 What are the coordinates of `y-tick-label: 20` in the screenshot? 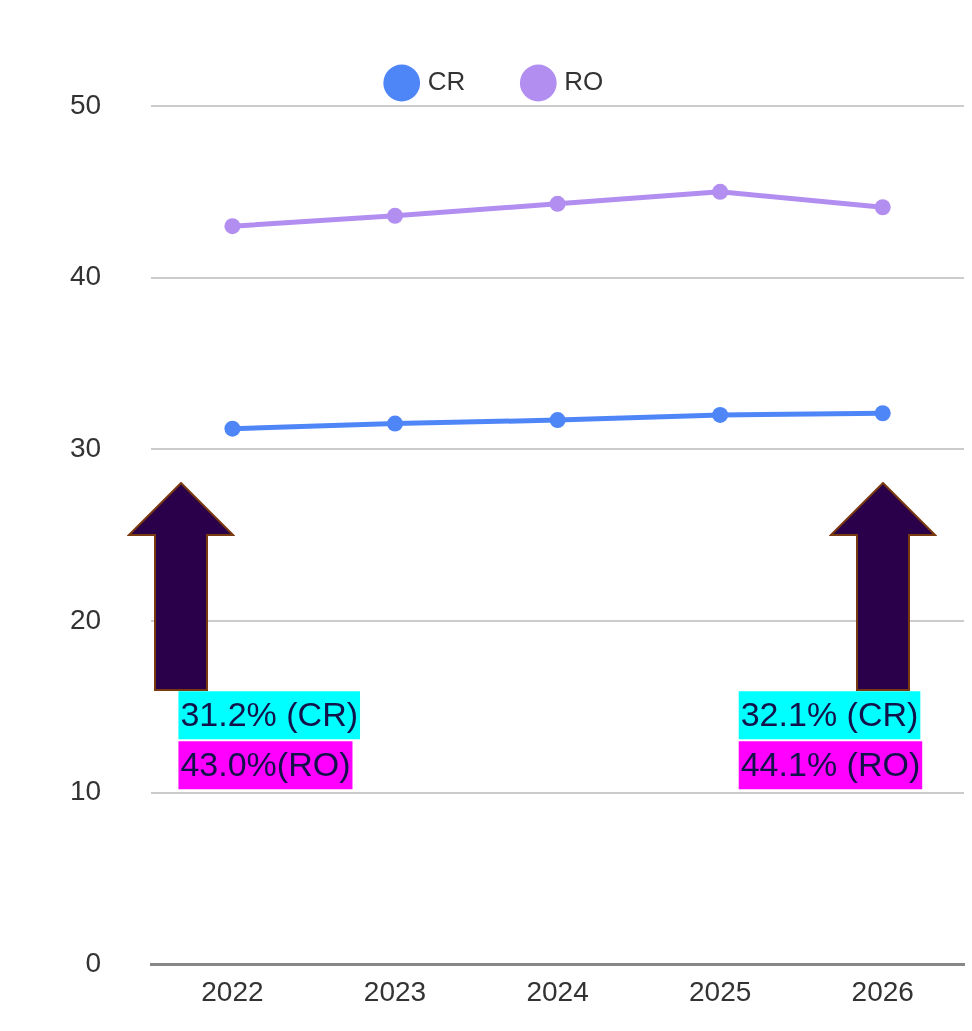 It's located at (85, 619).